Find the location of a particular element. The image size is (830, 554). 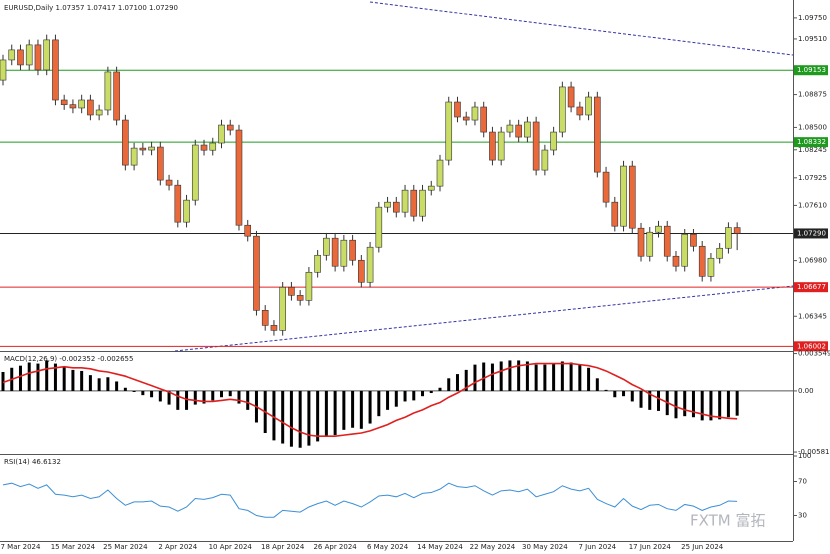

x-tick-label: 22 May 2024 is located at coordinates (493, 547).